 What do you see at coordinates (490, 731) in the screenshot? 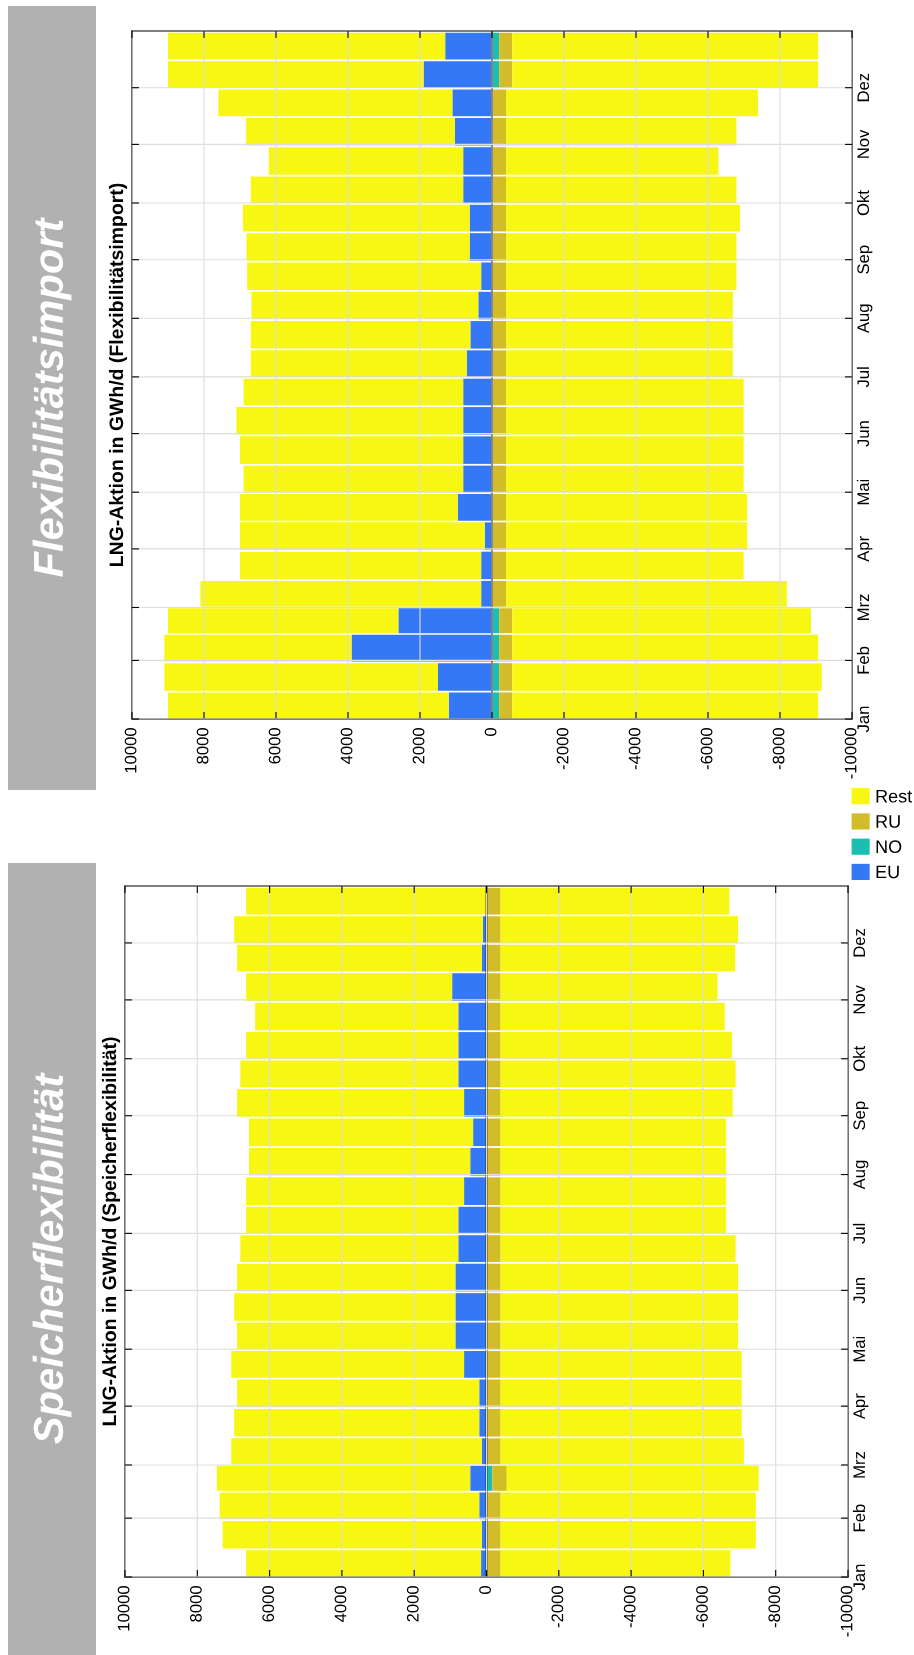
I see `x-tick-label: 0` at bounding box center [490, 731].